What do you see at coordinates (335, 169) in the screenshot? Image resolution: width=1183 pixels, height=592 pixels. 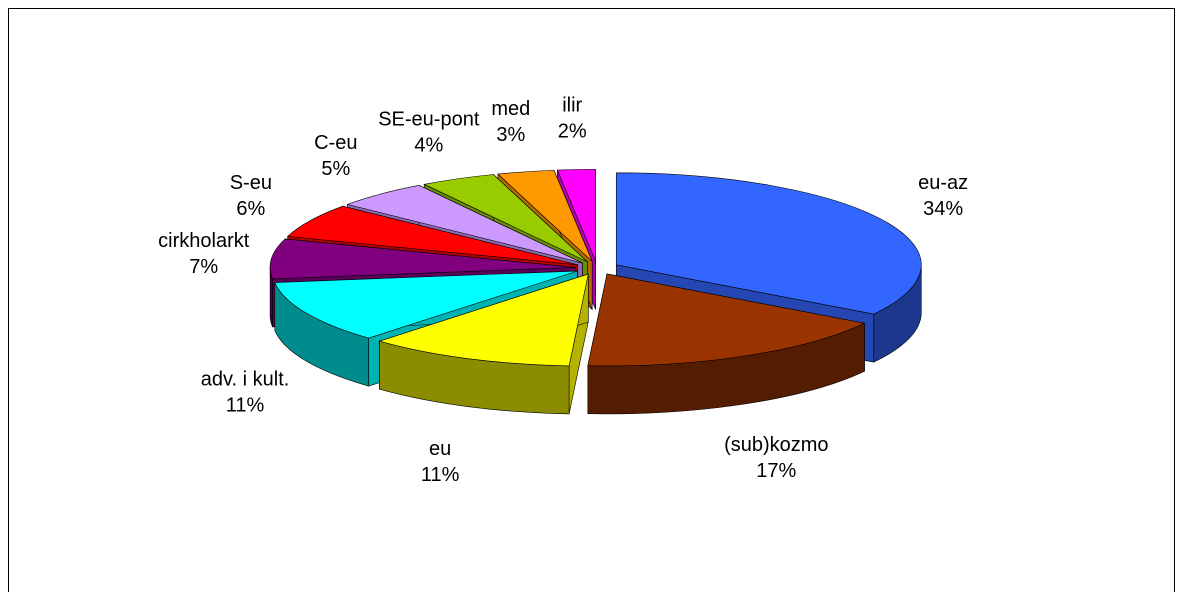 I see `slice-value-label: 5%` at bounding box center [335, 169].